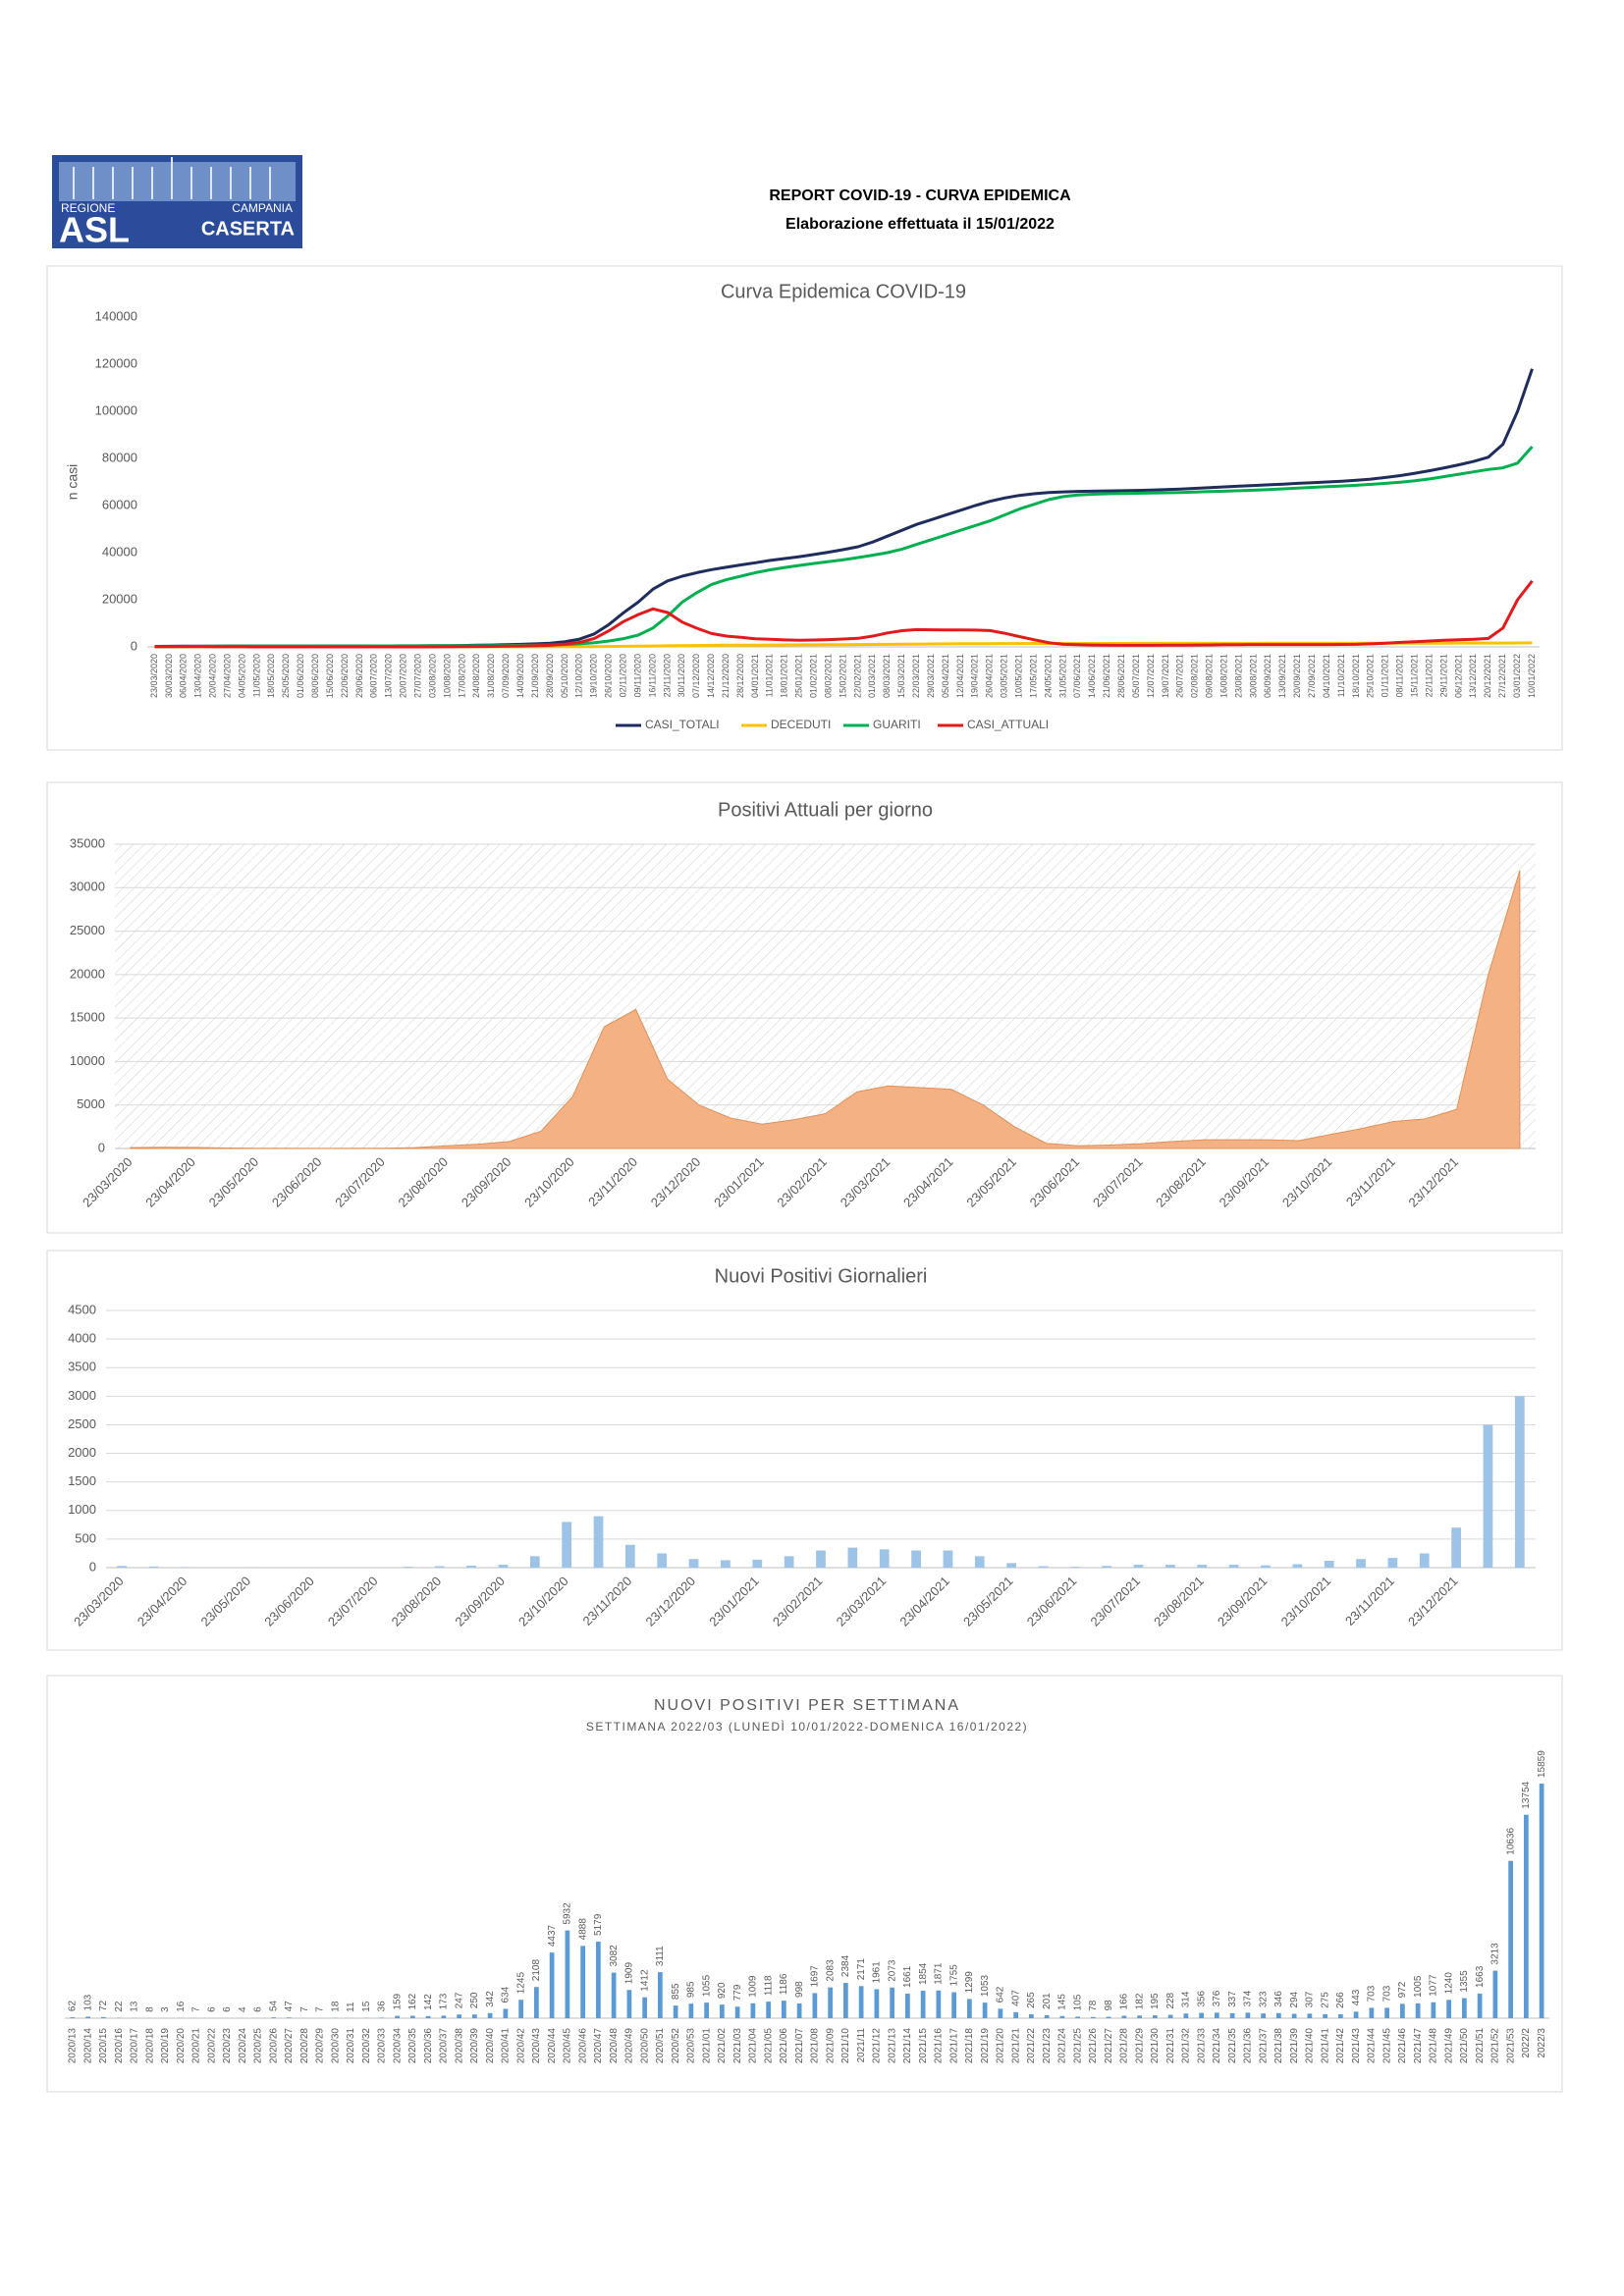 This screenshot has width=1624, height=2296. I want to click on y-tick-label: 5000, so click(91, 1103).